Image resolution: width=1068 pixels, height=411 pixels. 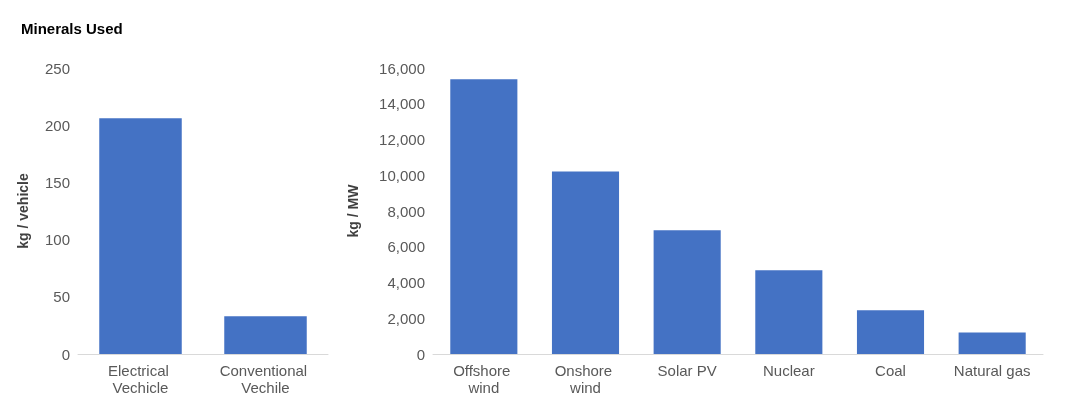 What do you see at coordinates (406, 318) in the screenshot?
I see `y-tick-label: 2,000` at bounding box center [406, 318].